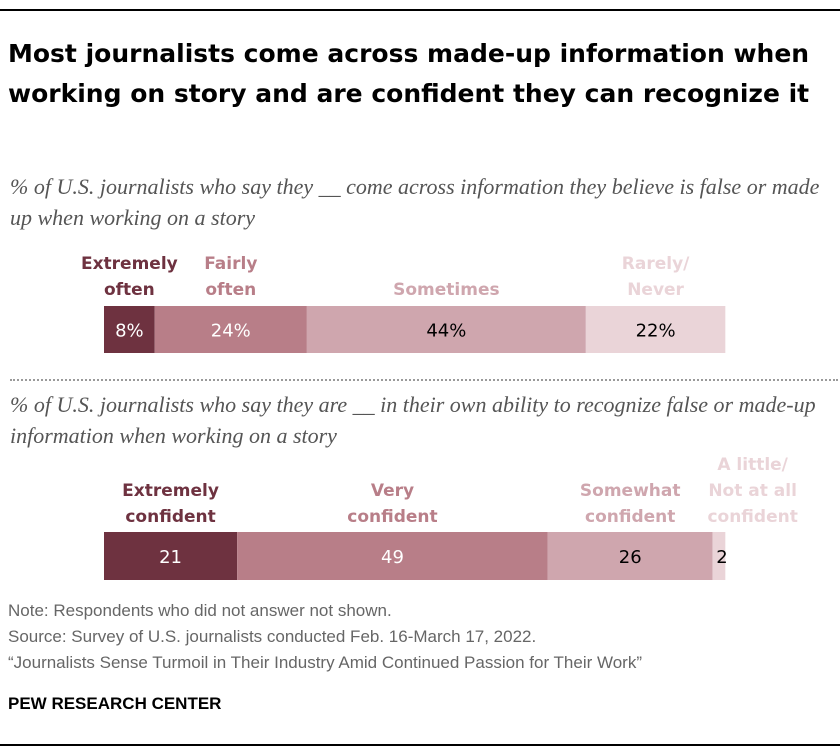 The image size is (840, 756). What do you see at coordinates (115, 703) in the screenshot?
I see `brand-logo-text: PEW RESEARCH CENTER` at bounding box center [115, 703].